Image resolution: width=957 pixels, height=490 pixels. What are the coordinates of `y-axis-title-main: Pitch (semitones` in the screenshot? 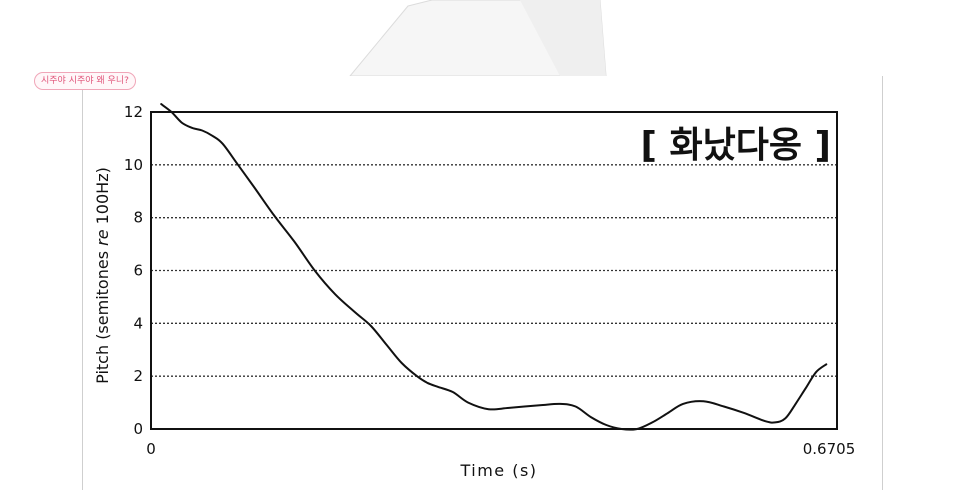 It's located at (102, 315).